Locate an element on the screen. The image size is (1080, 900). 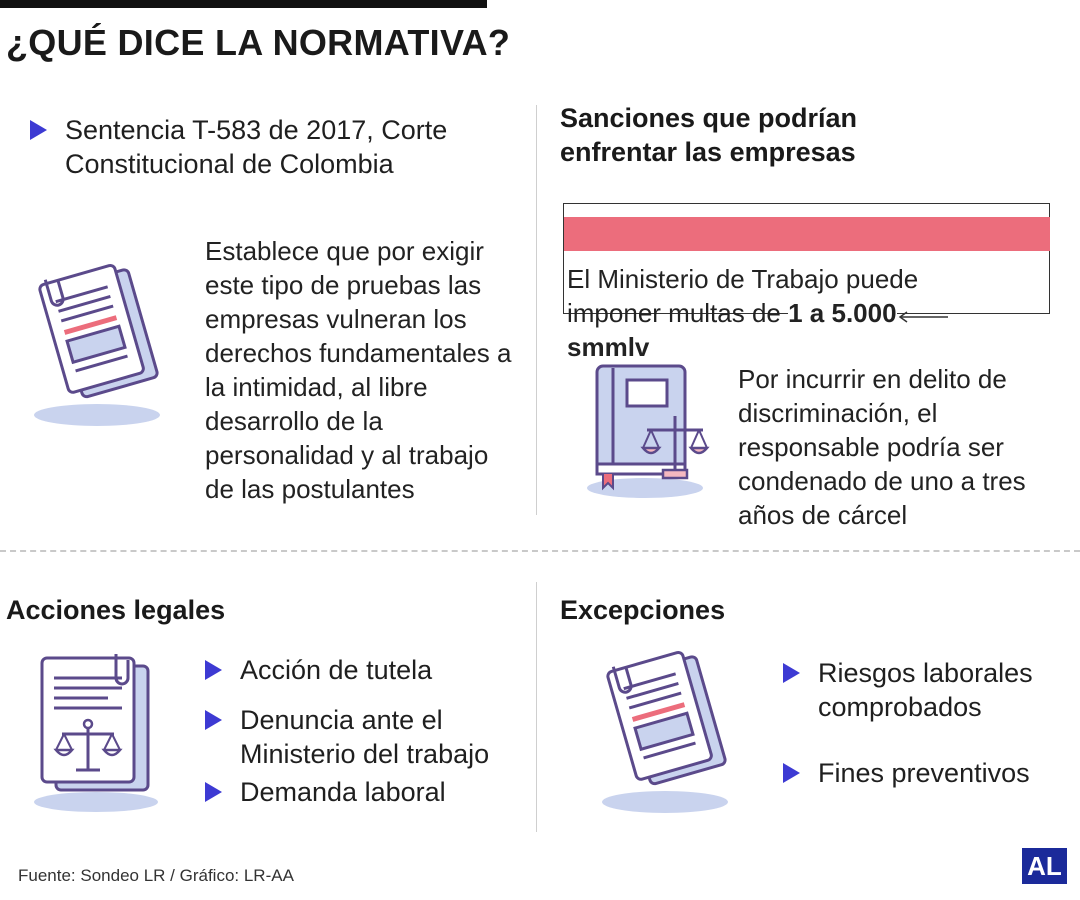
excepcion-item-1: Riesgos laborales comprobados is located at coordinates (908, 690).